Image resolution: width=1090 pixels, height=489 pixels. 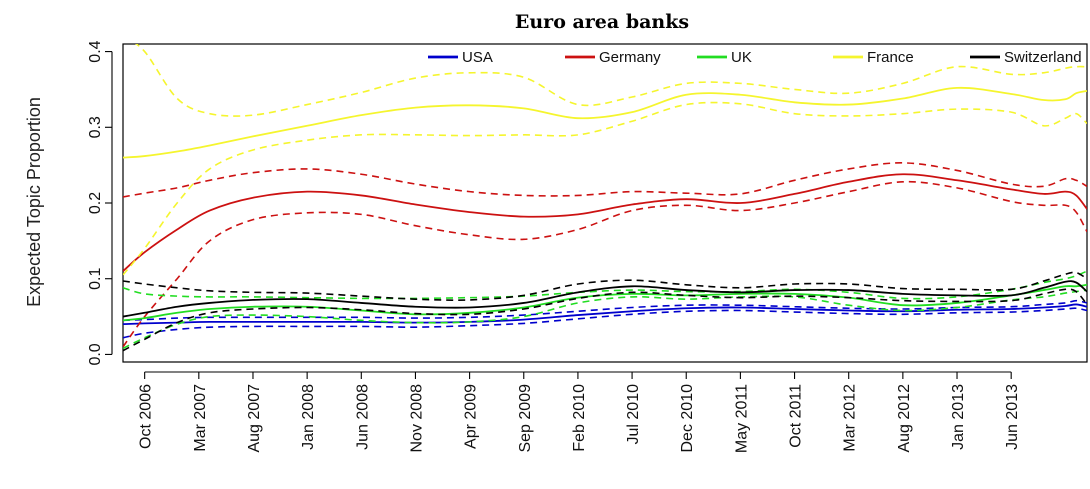 I want to click on series-switzerland-lower-ci, so click(x=605, y=320).